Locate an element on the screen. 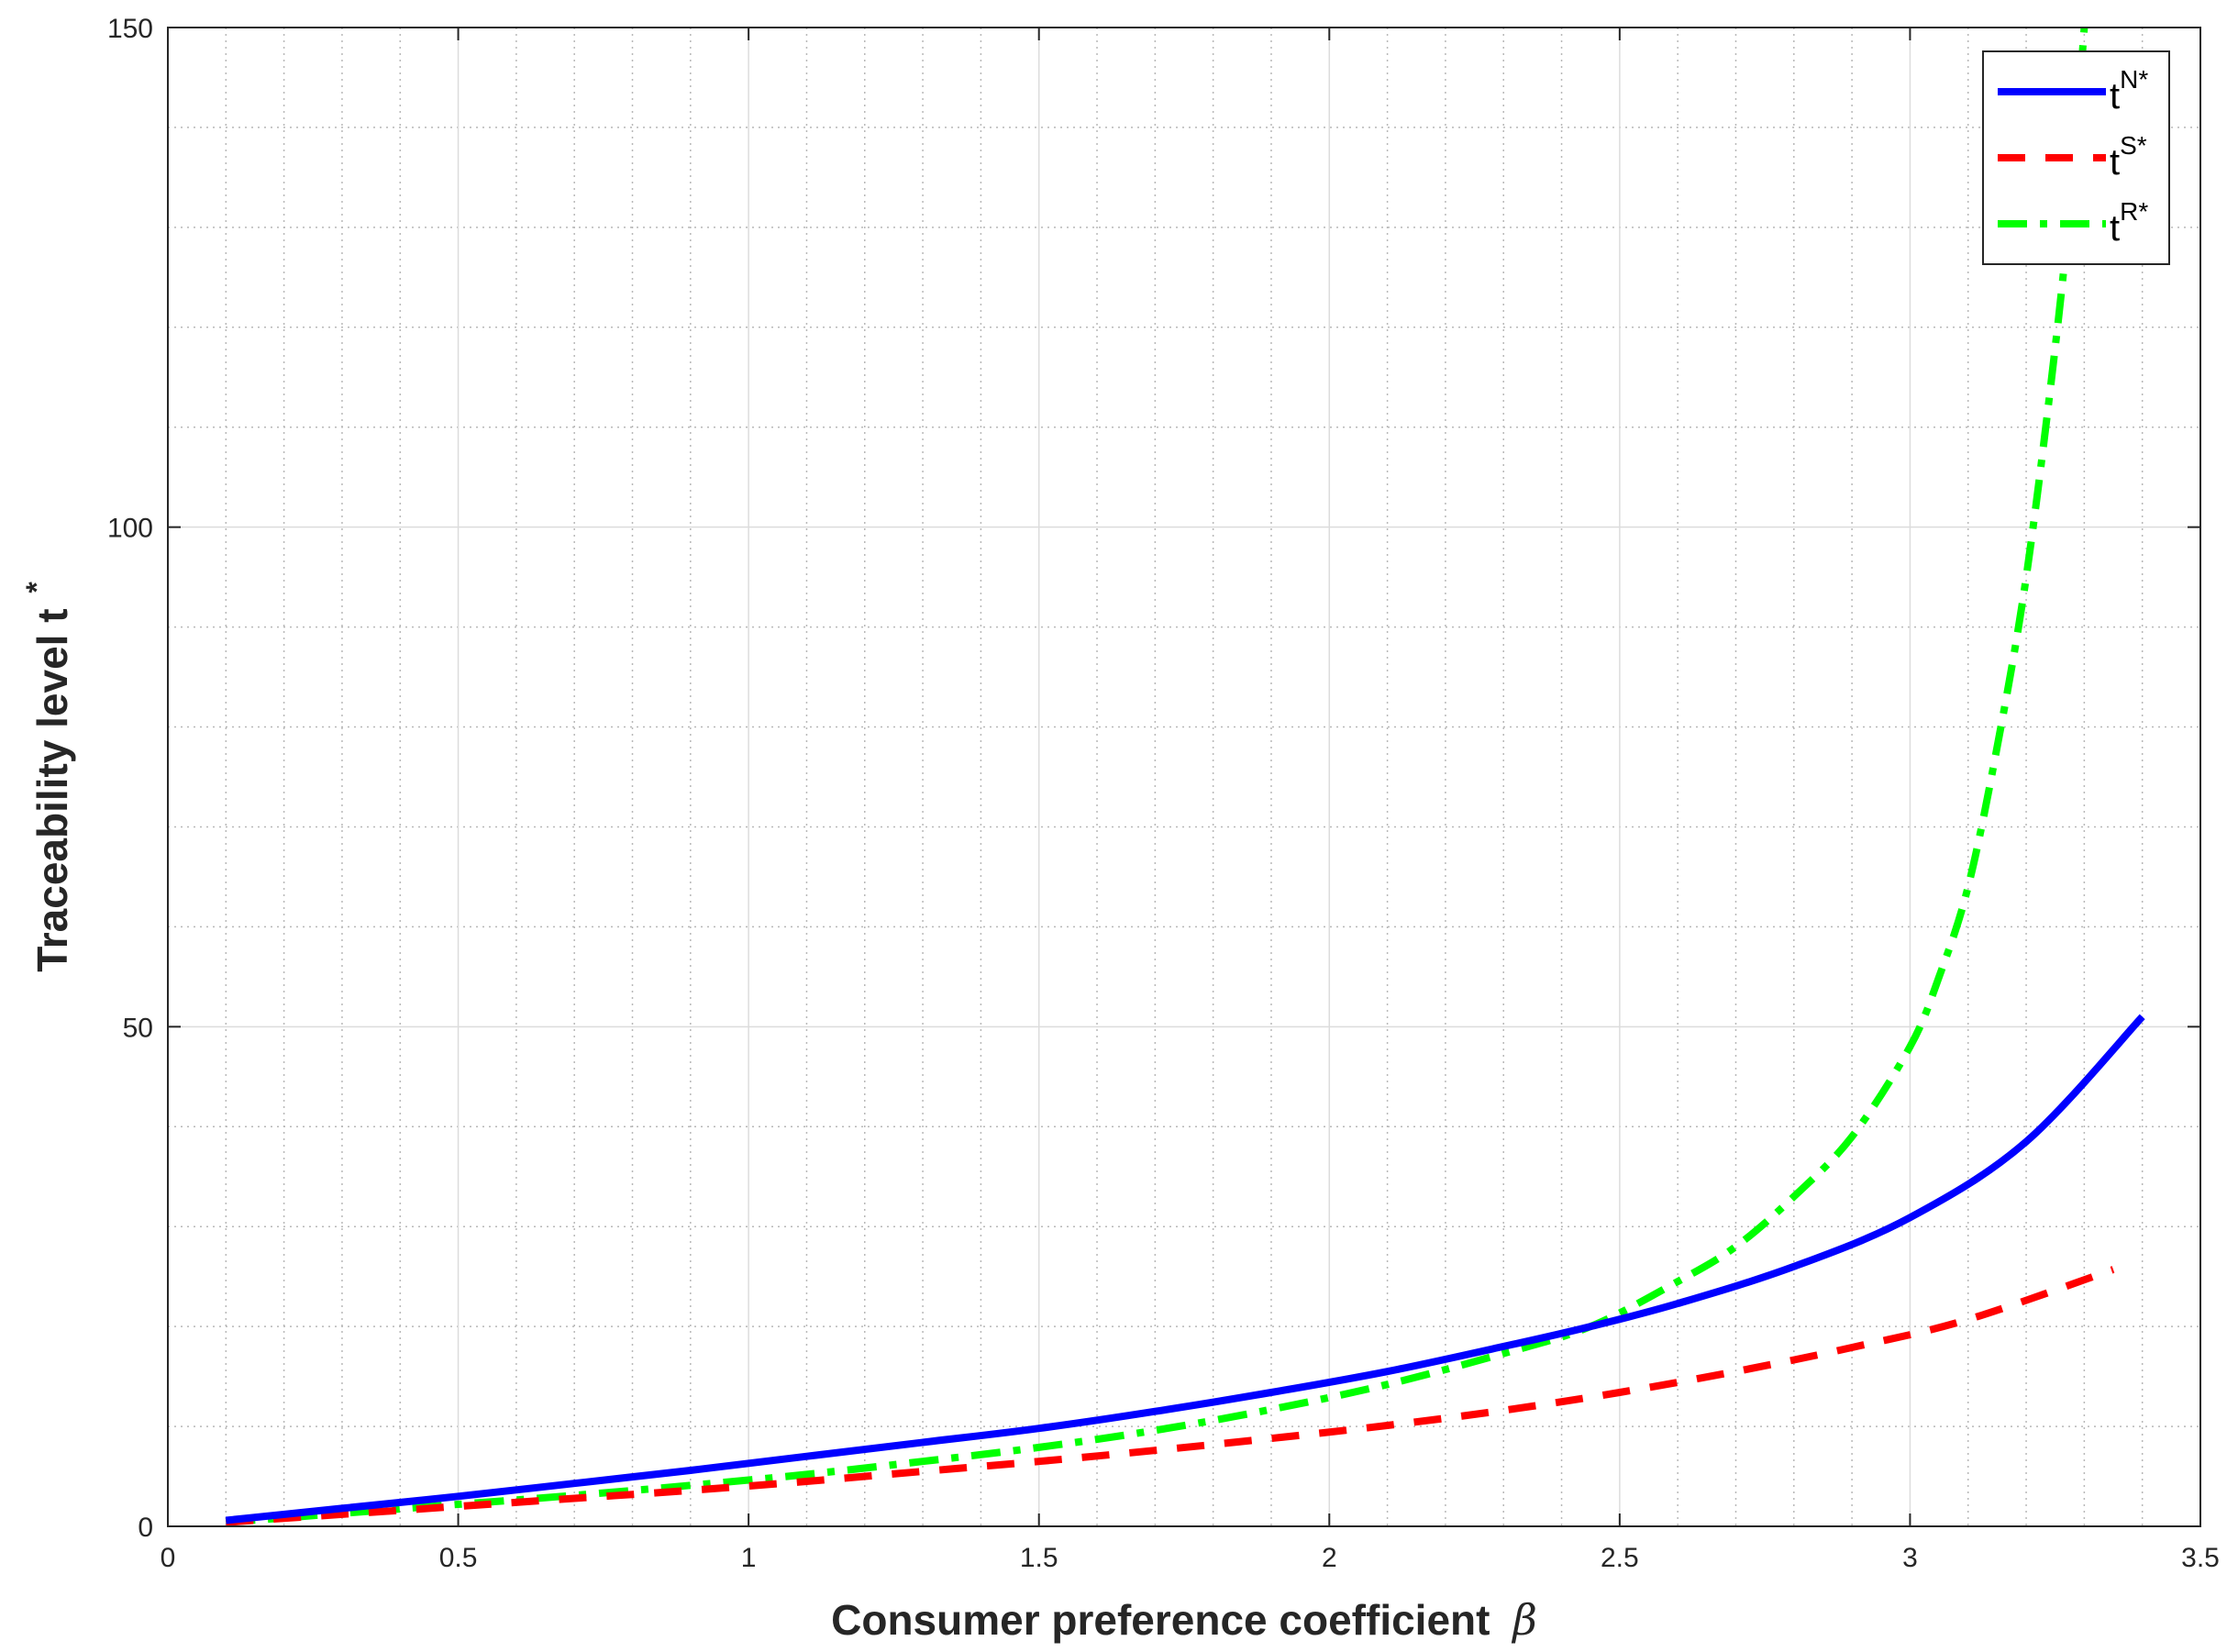  legend: tN* tS* tR* is located at coordinates (2076, 157).